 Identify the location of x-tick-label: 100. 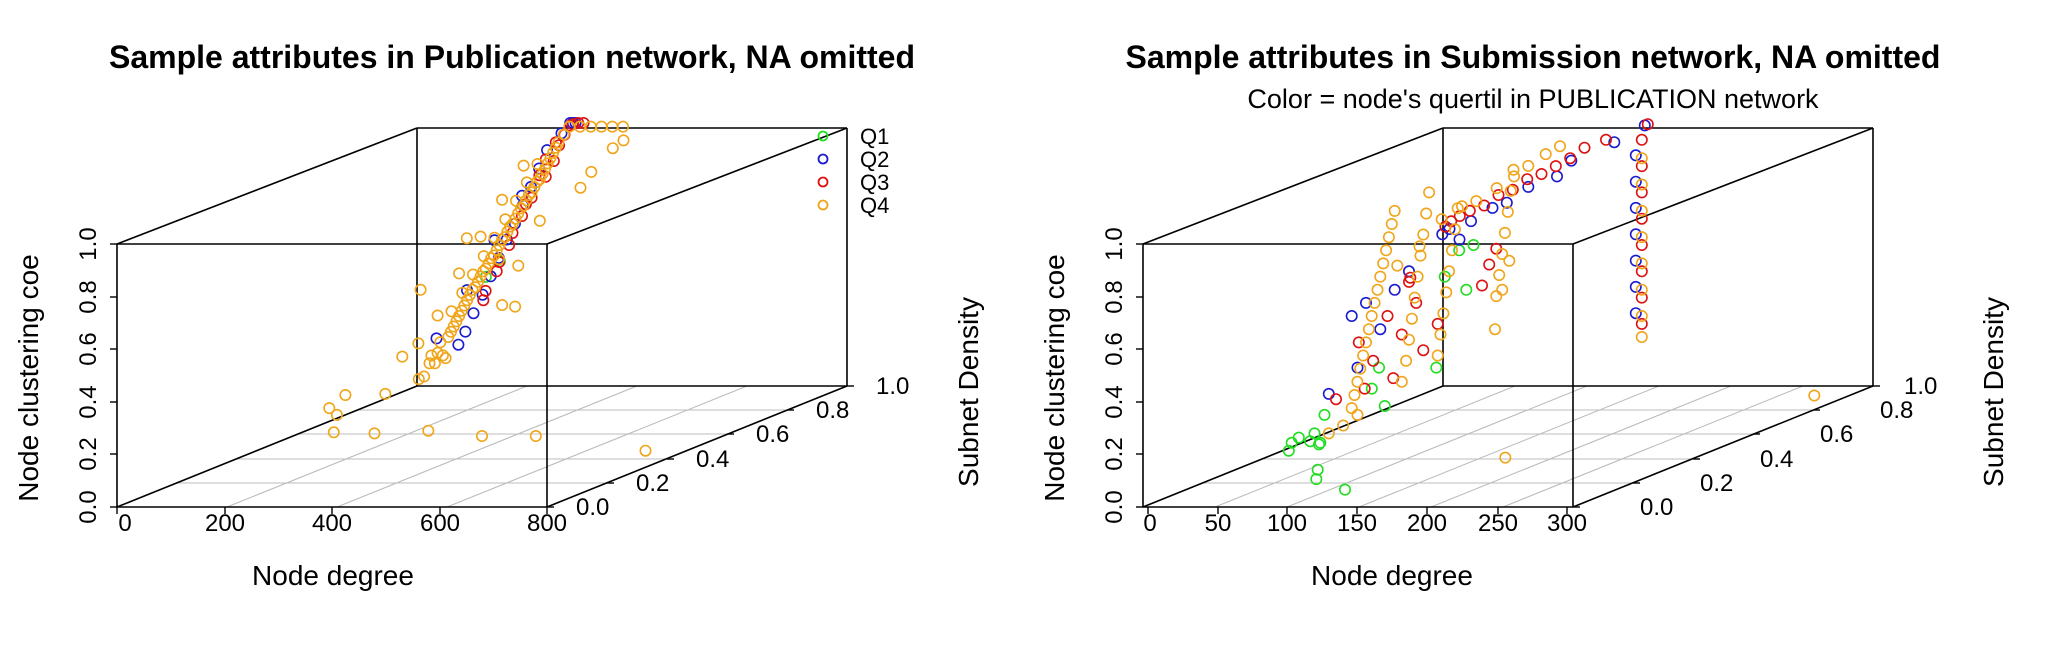
(1287, 523).